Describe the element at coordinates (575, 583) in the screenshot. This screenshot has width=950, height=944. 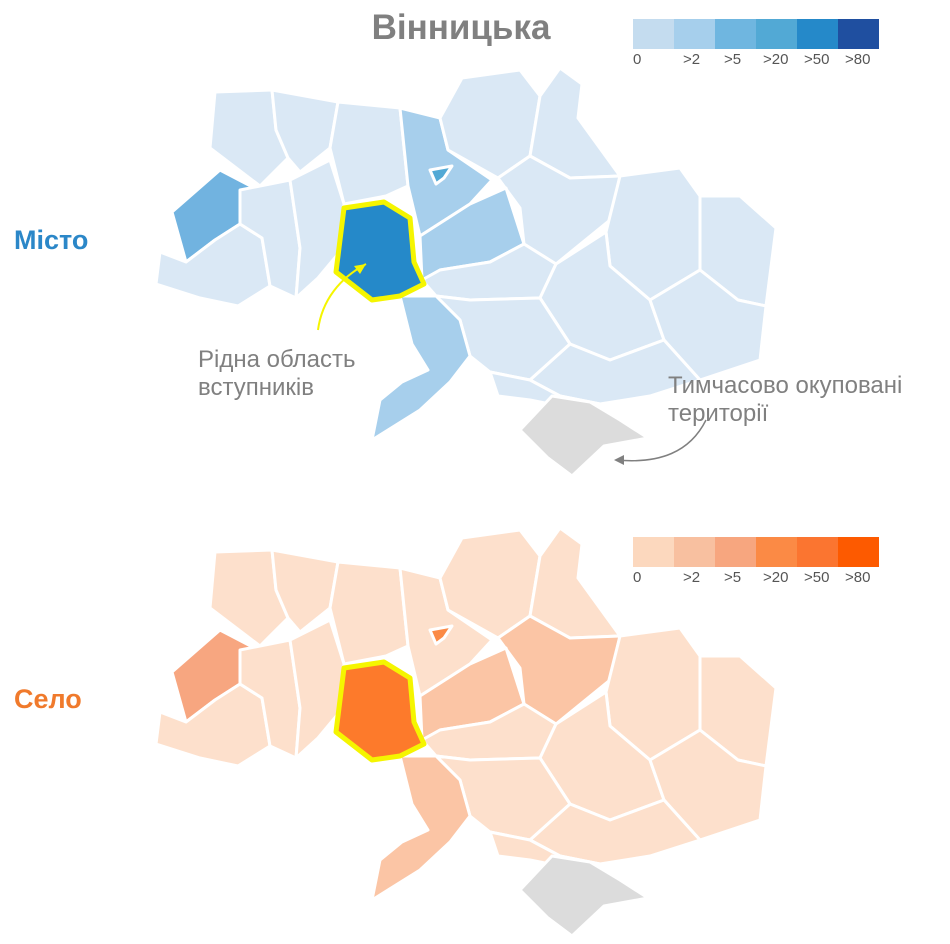
I see `region-sumy` at that location.